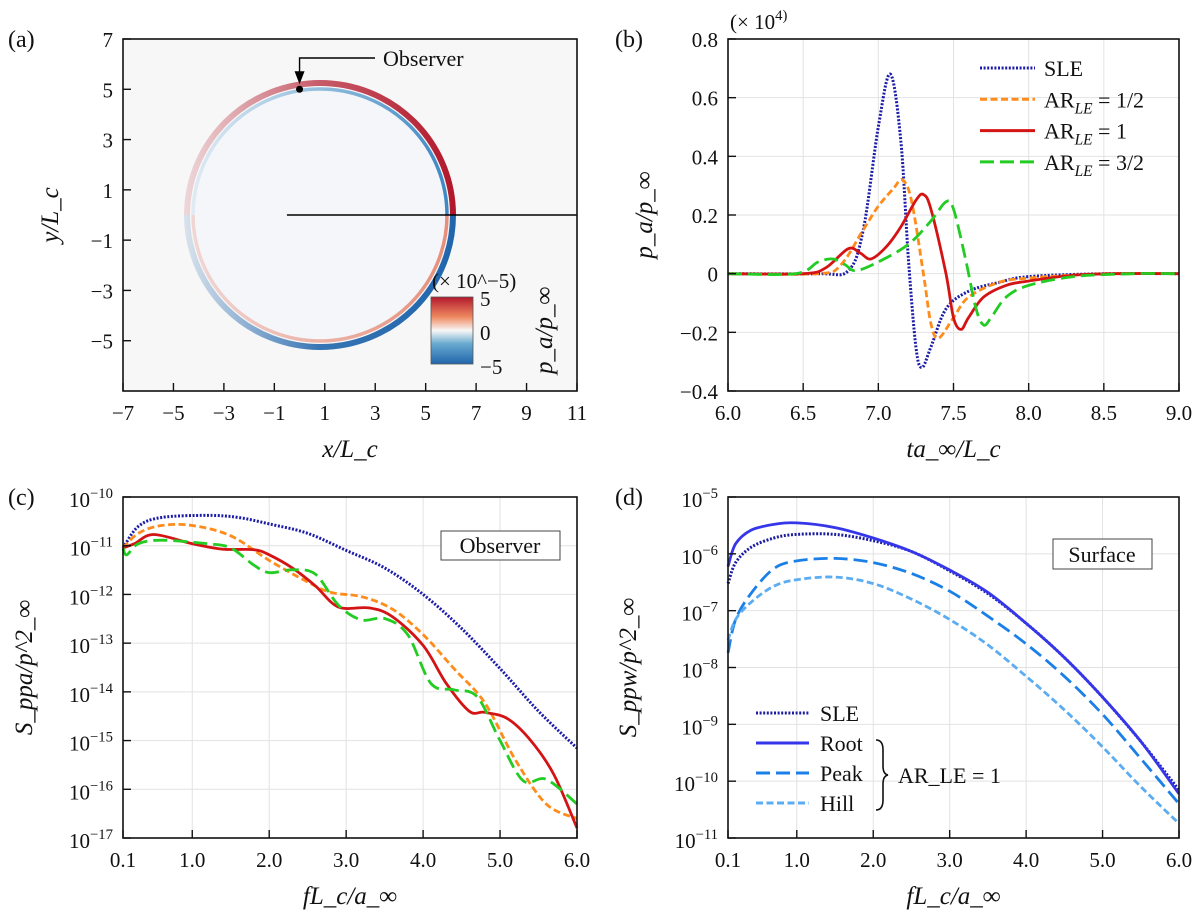  What do you see at coordinates (526, 413) in the screenshot?
I see `x-tick-label: 9` at bounding box center [526, 413].